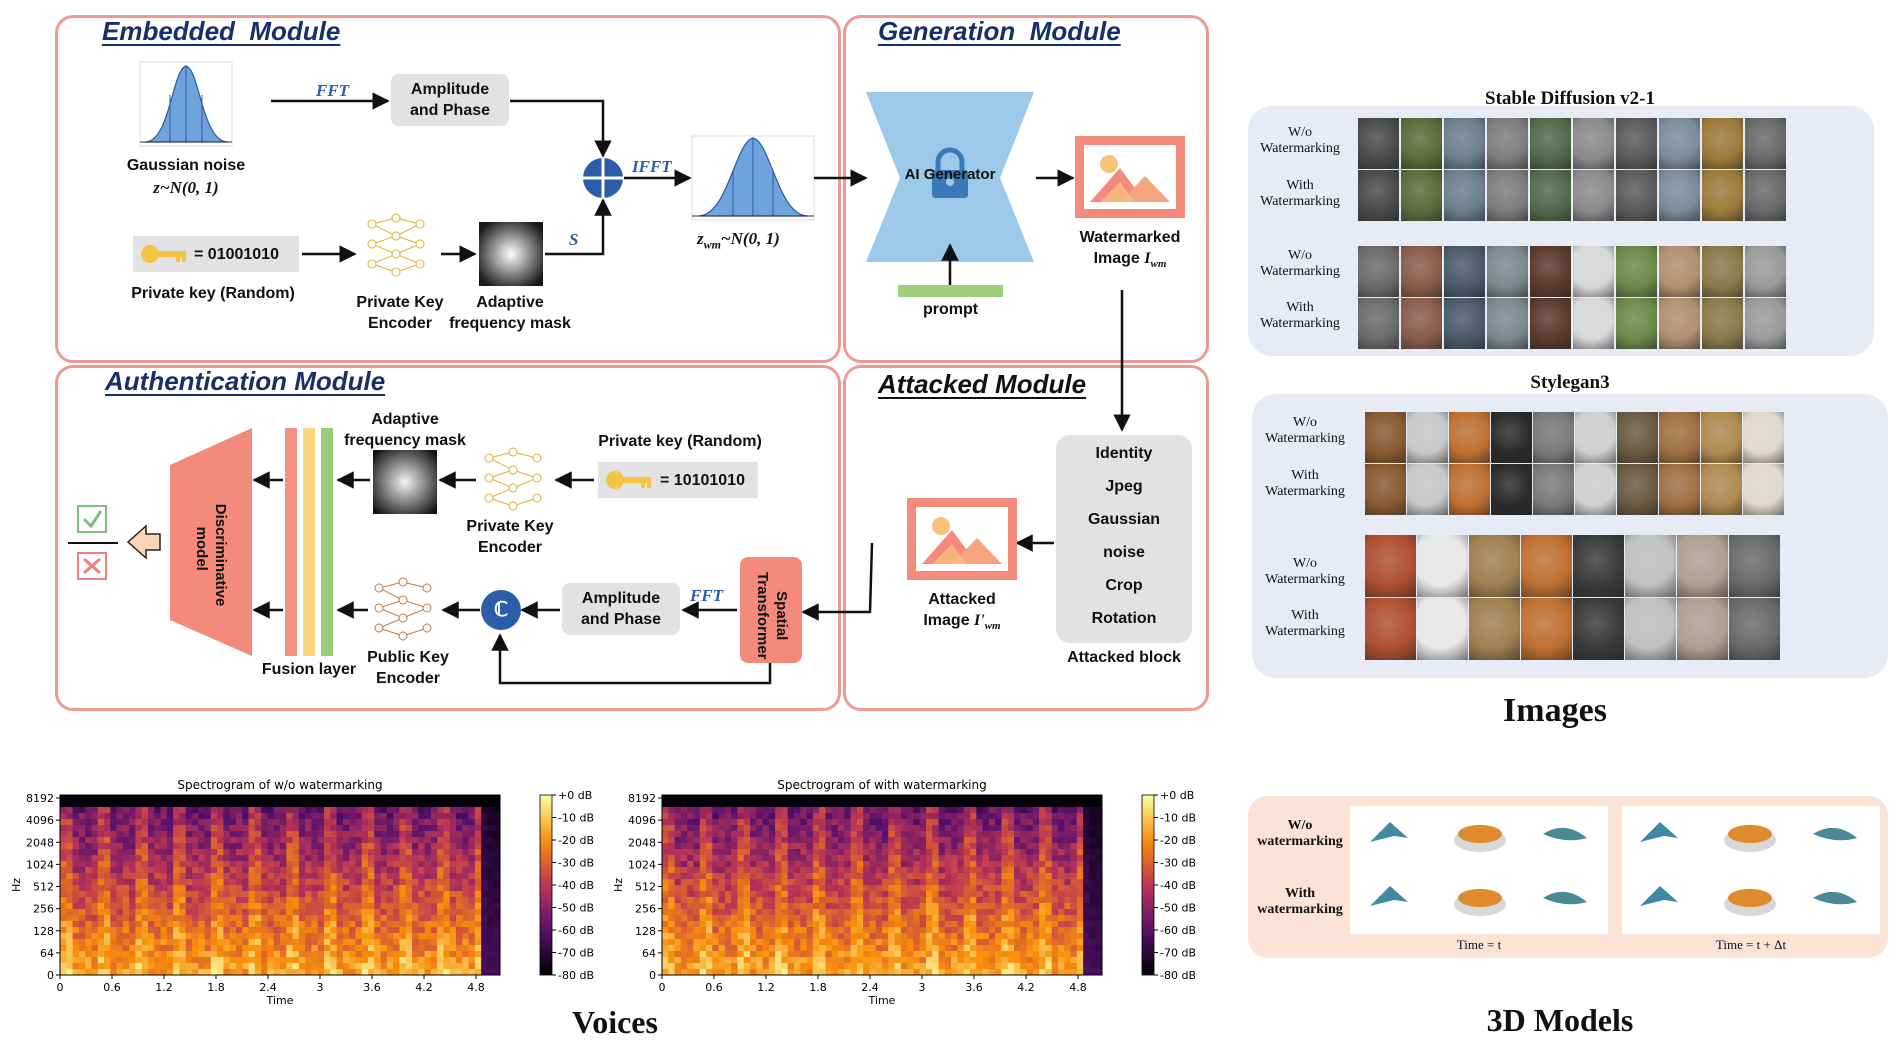  I want to click on sg2-with-tile, so click(1494, 629).